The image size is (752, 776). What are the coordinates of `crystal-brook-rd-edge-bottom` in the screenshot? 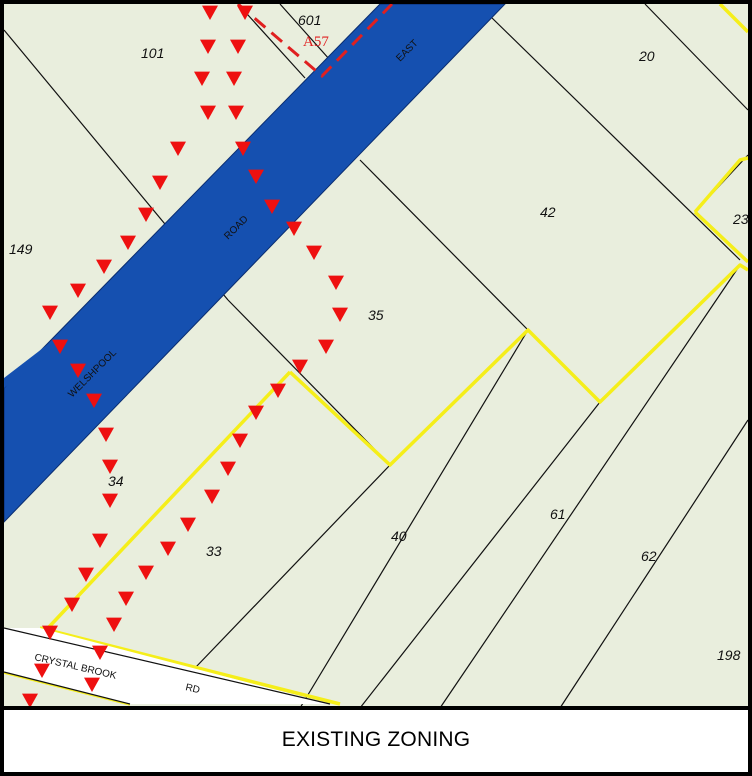 It's located at (67, 688).